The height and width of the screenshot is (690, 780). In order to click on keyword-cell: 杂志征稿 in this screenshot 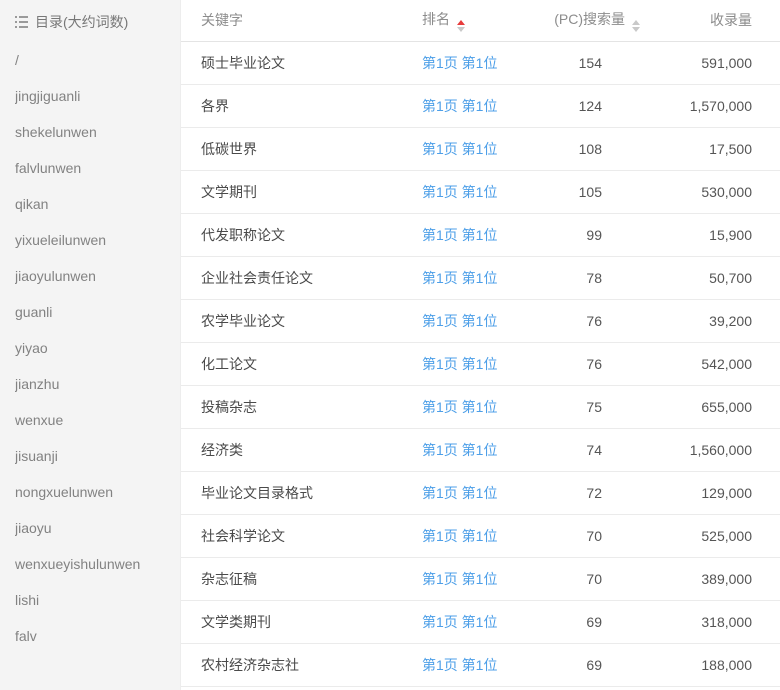, I will do `click(301, 579)`.